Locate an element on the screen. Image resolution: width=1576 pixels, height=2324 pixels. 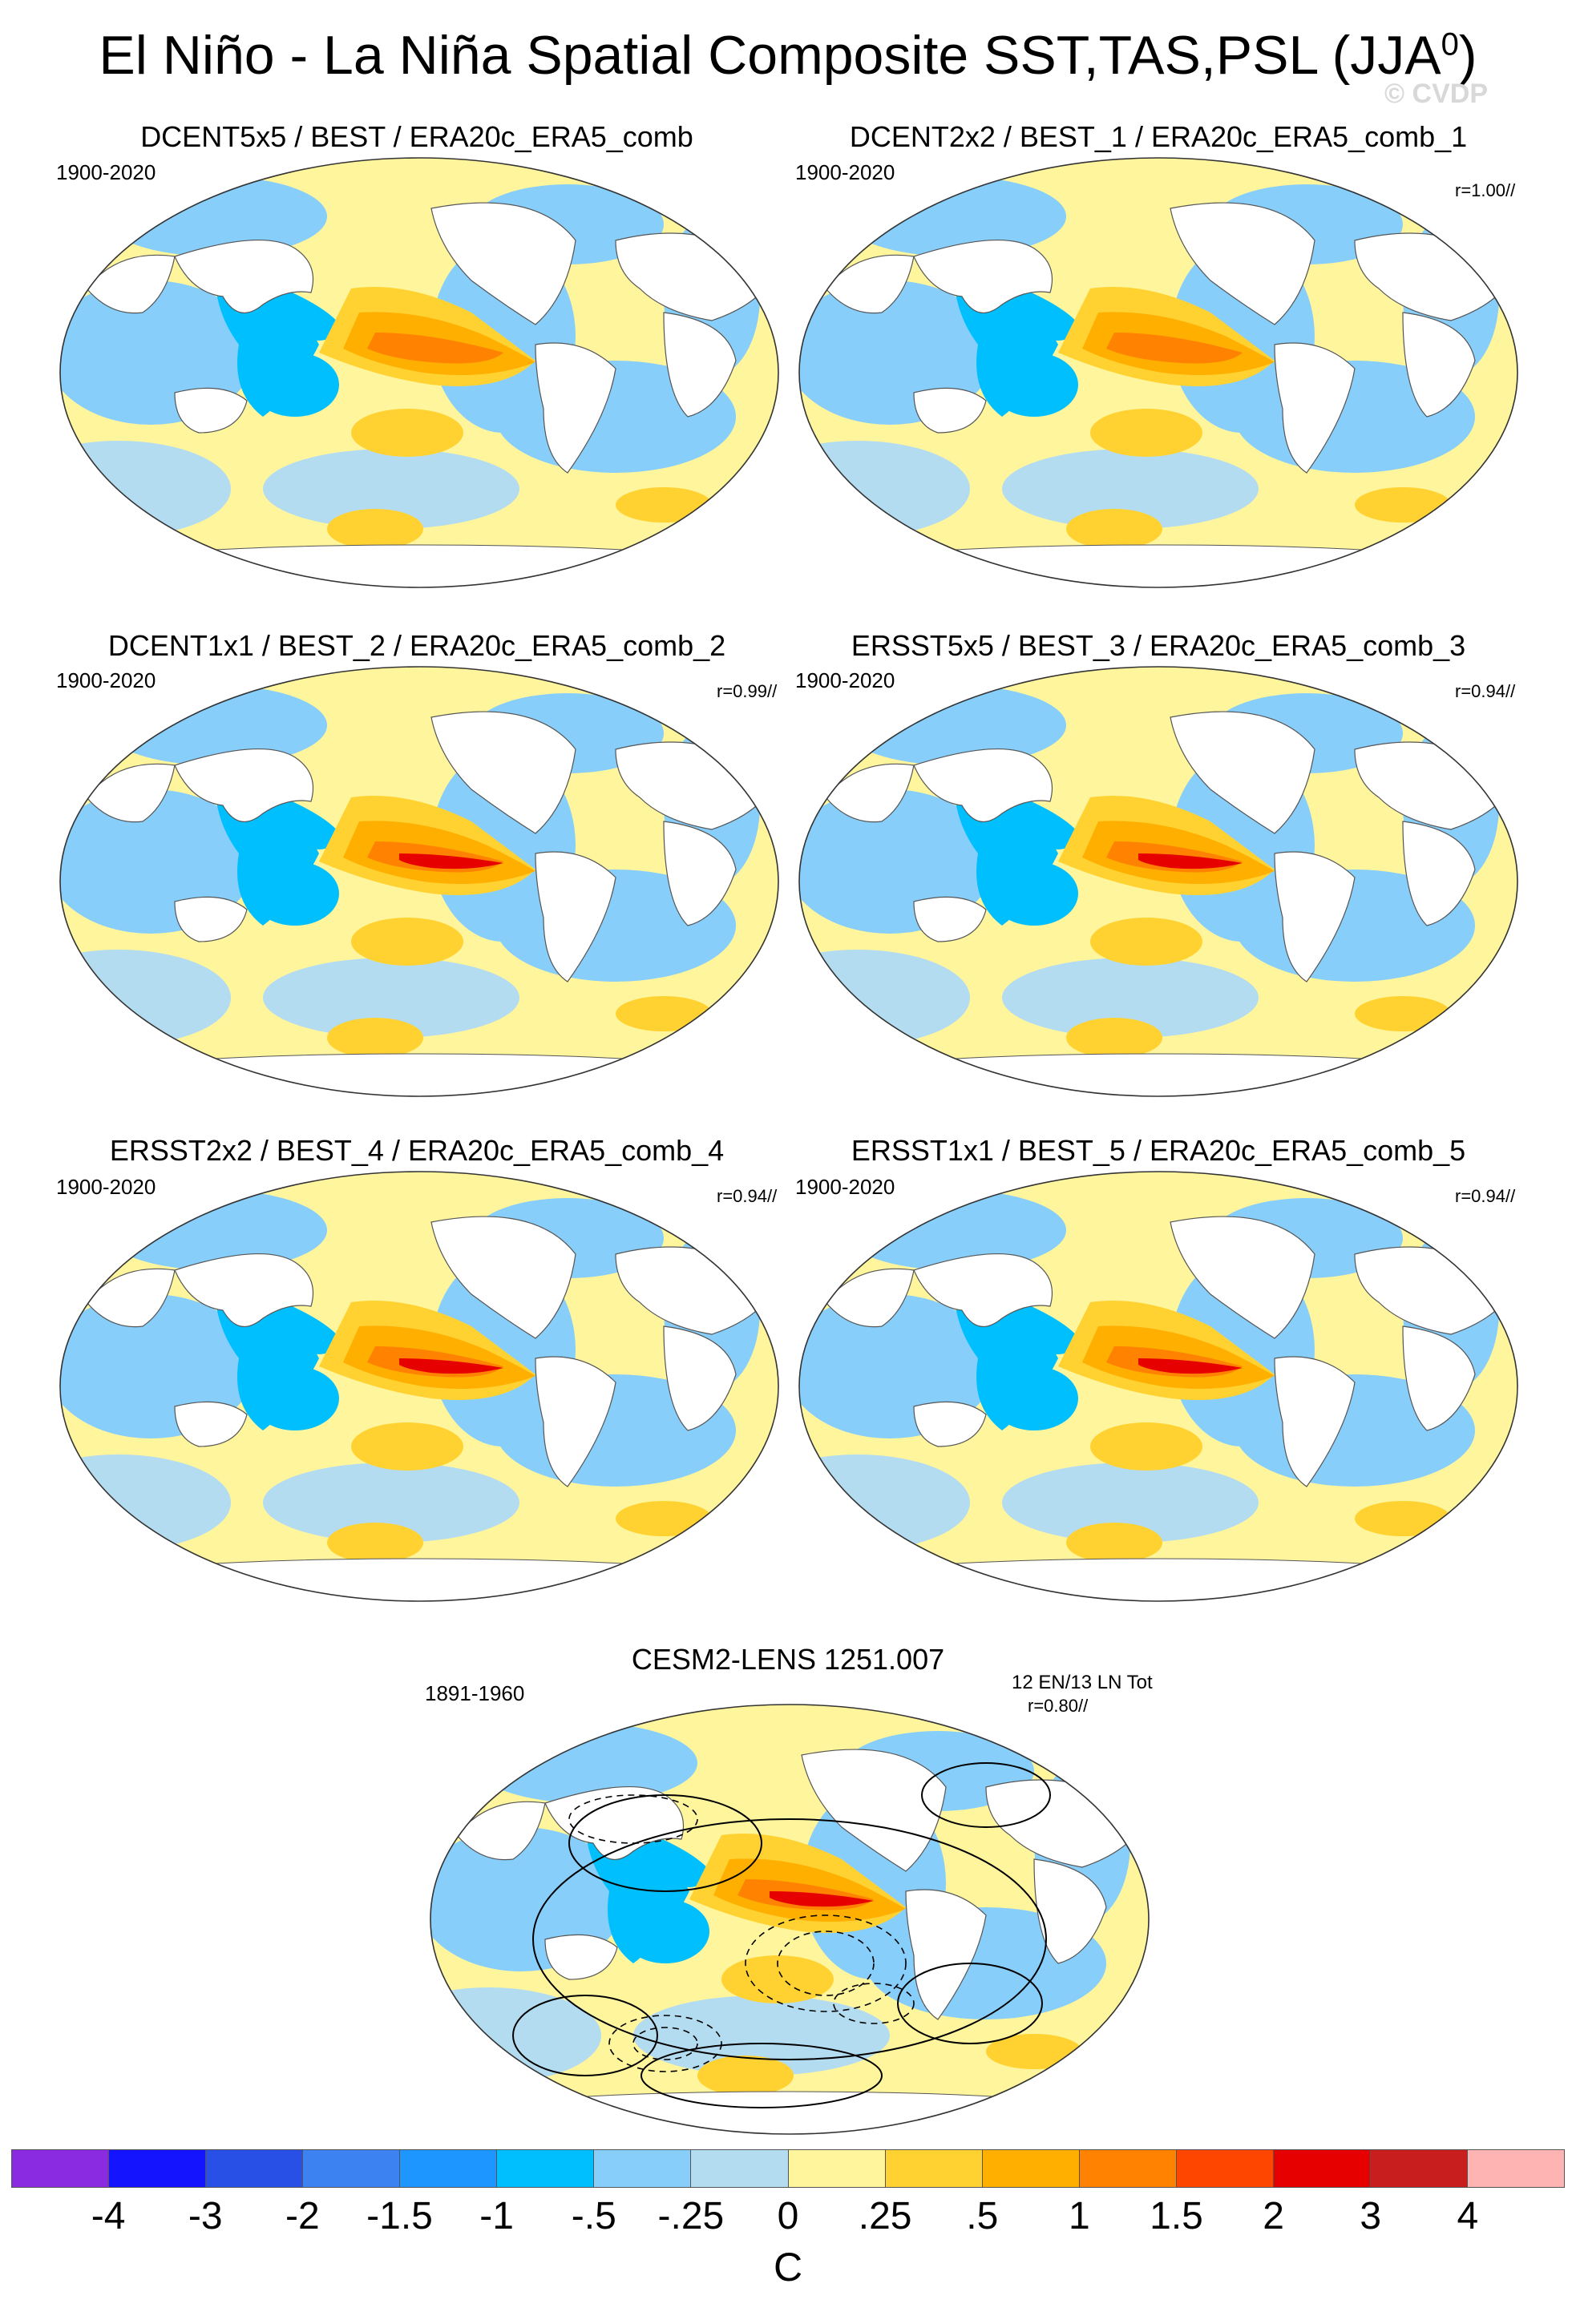
colorbar-tick-label: .25 is located at coordinates (885, 2216).